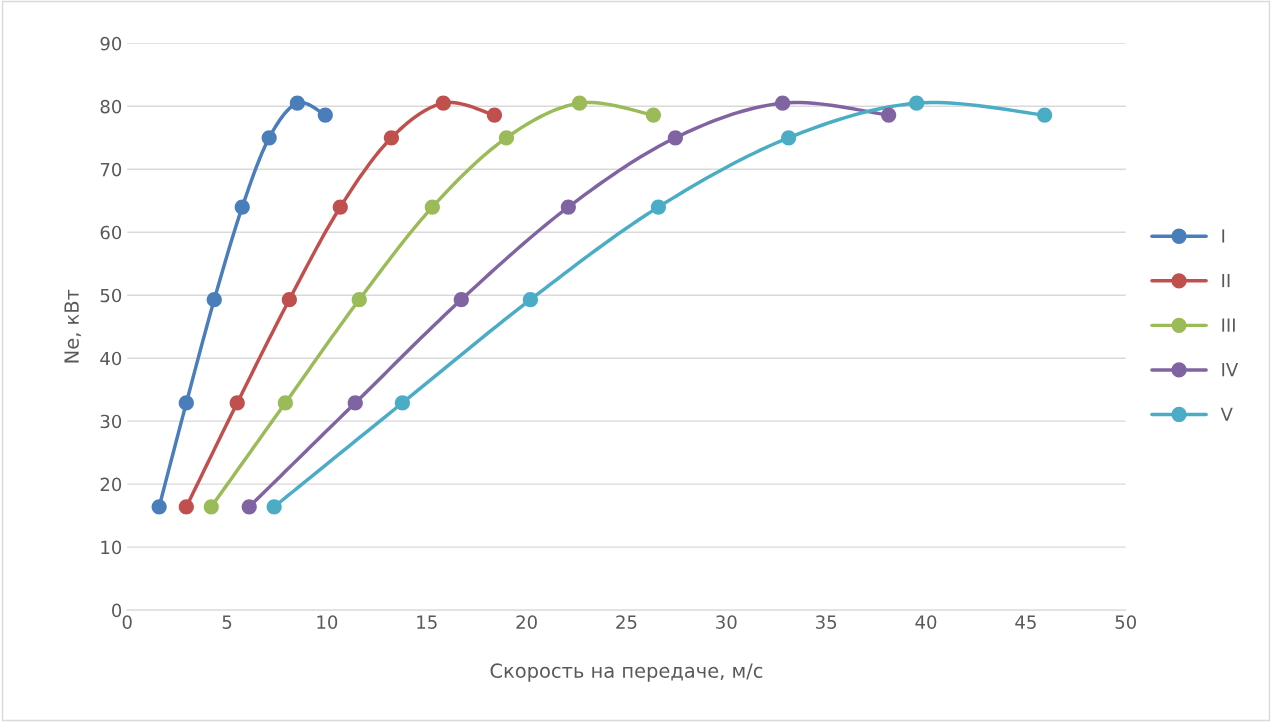  I want to click on y-tick-label: 70, so click(111, 169).